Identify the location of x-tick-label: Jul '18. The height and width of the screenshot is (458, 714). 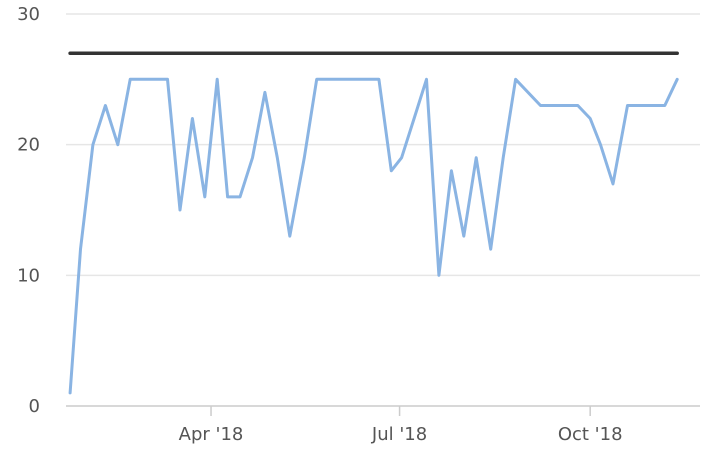
(399, 434).